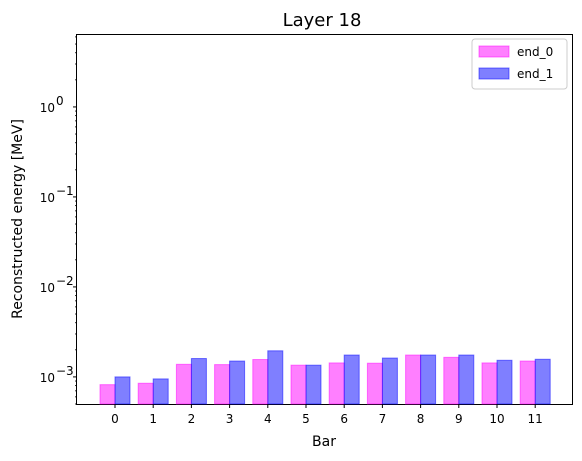 The image size is (582, 461). What do you see at coordinates (115, 419) in the screenshot?
I see `x-tick-label: 0` at bounding box center [115, 419].